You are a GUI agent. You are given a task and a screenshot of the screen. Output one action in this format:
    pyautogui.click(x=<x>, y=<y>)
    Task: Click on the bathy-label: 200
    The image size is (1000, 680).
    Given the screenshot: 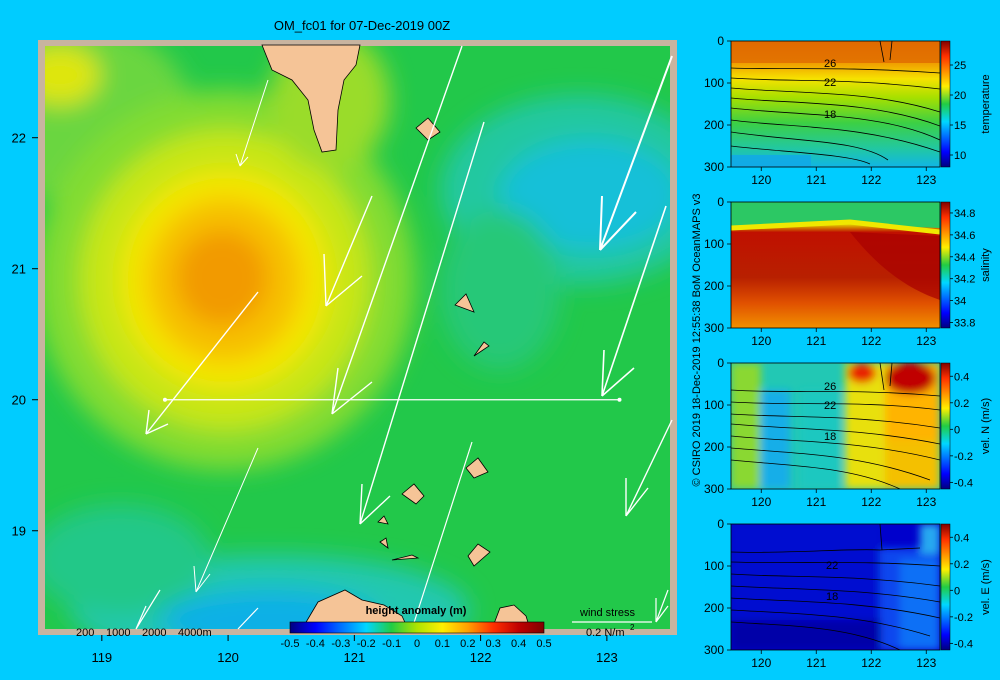 What is the action you would take?
    pyautogui.click(x=85, y=633)
    